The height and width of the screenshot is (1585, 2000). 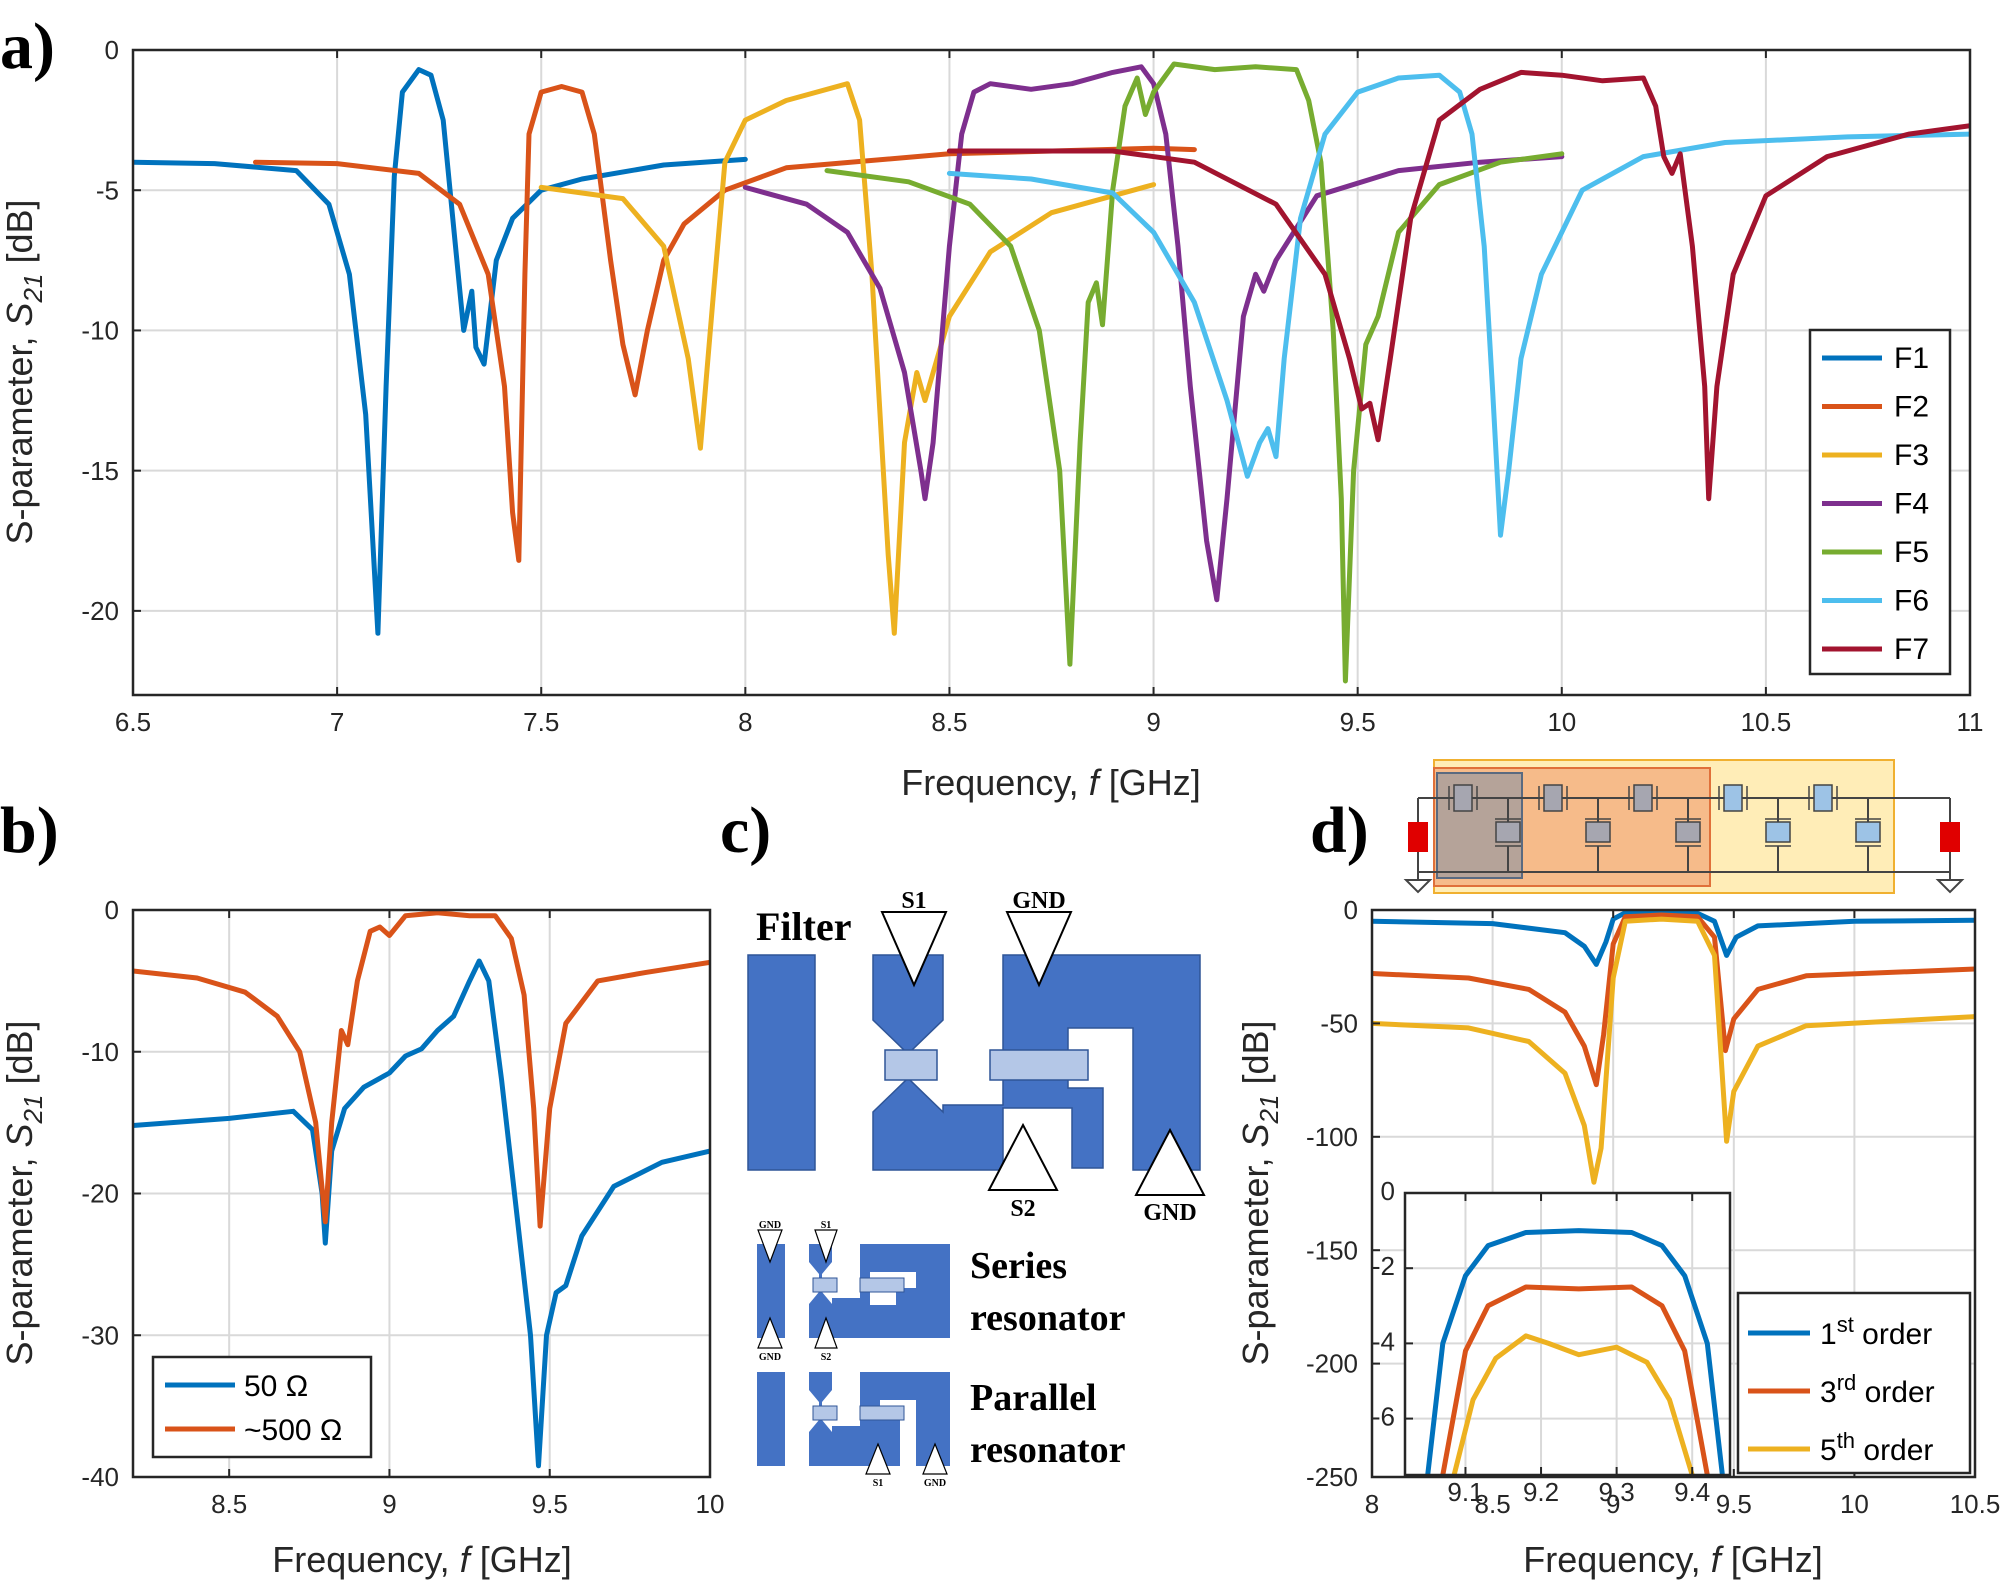 What do you see at coordinates (337, 722) in the screenshot?
I see `x-tick-label: 7` at bounding box center [337, 722].